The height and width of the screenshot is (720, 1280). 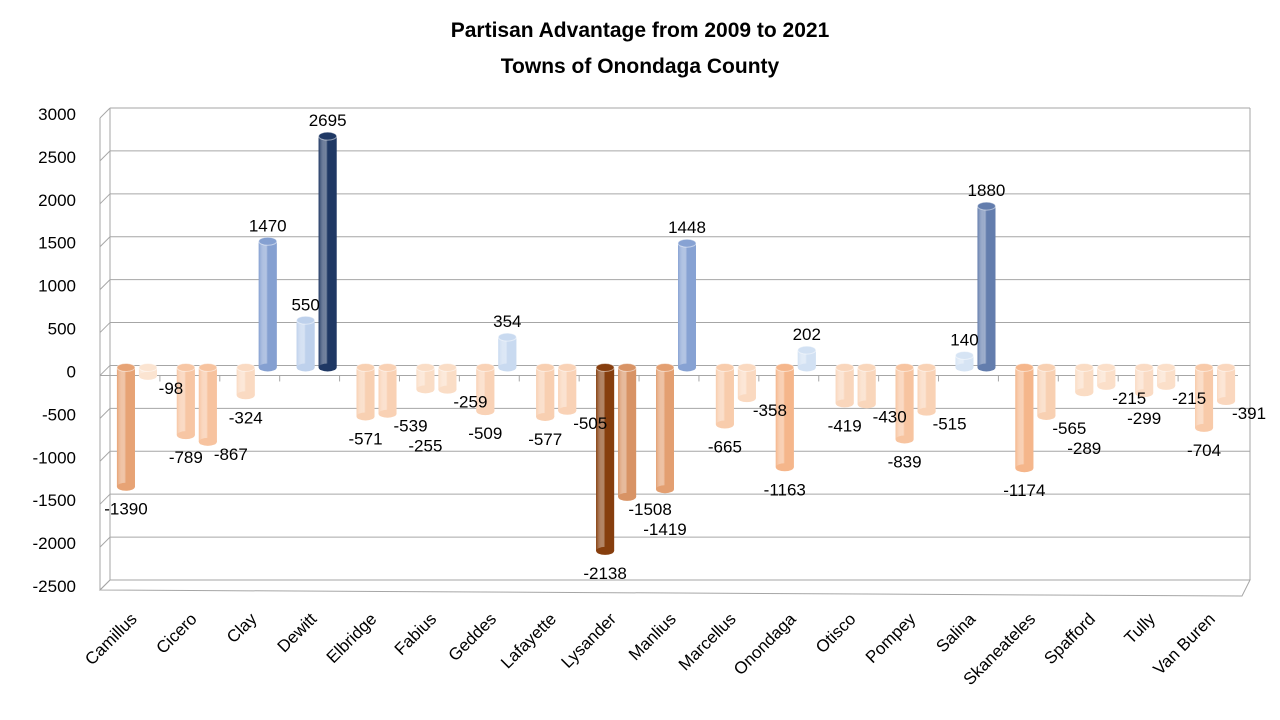 I want to click on data-label: -577, so click(x=545, y=439).